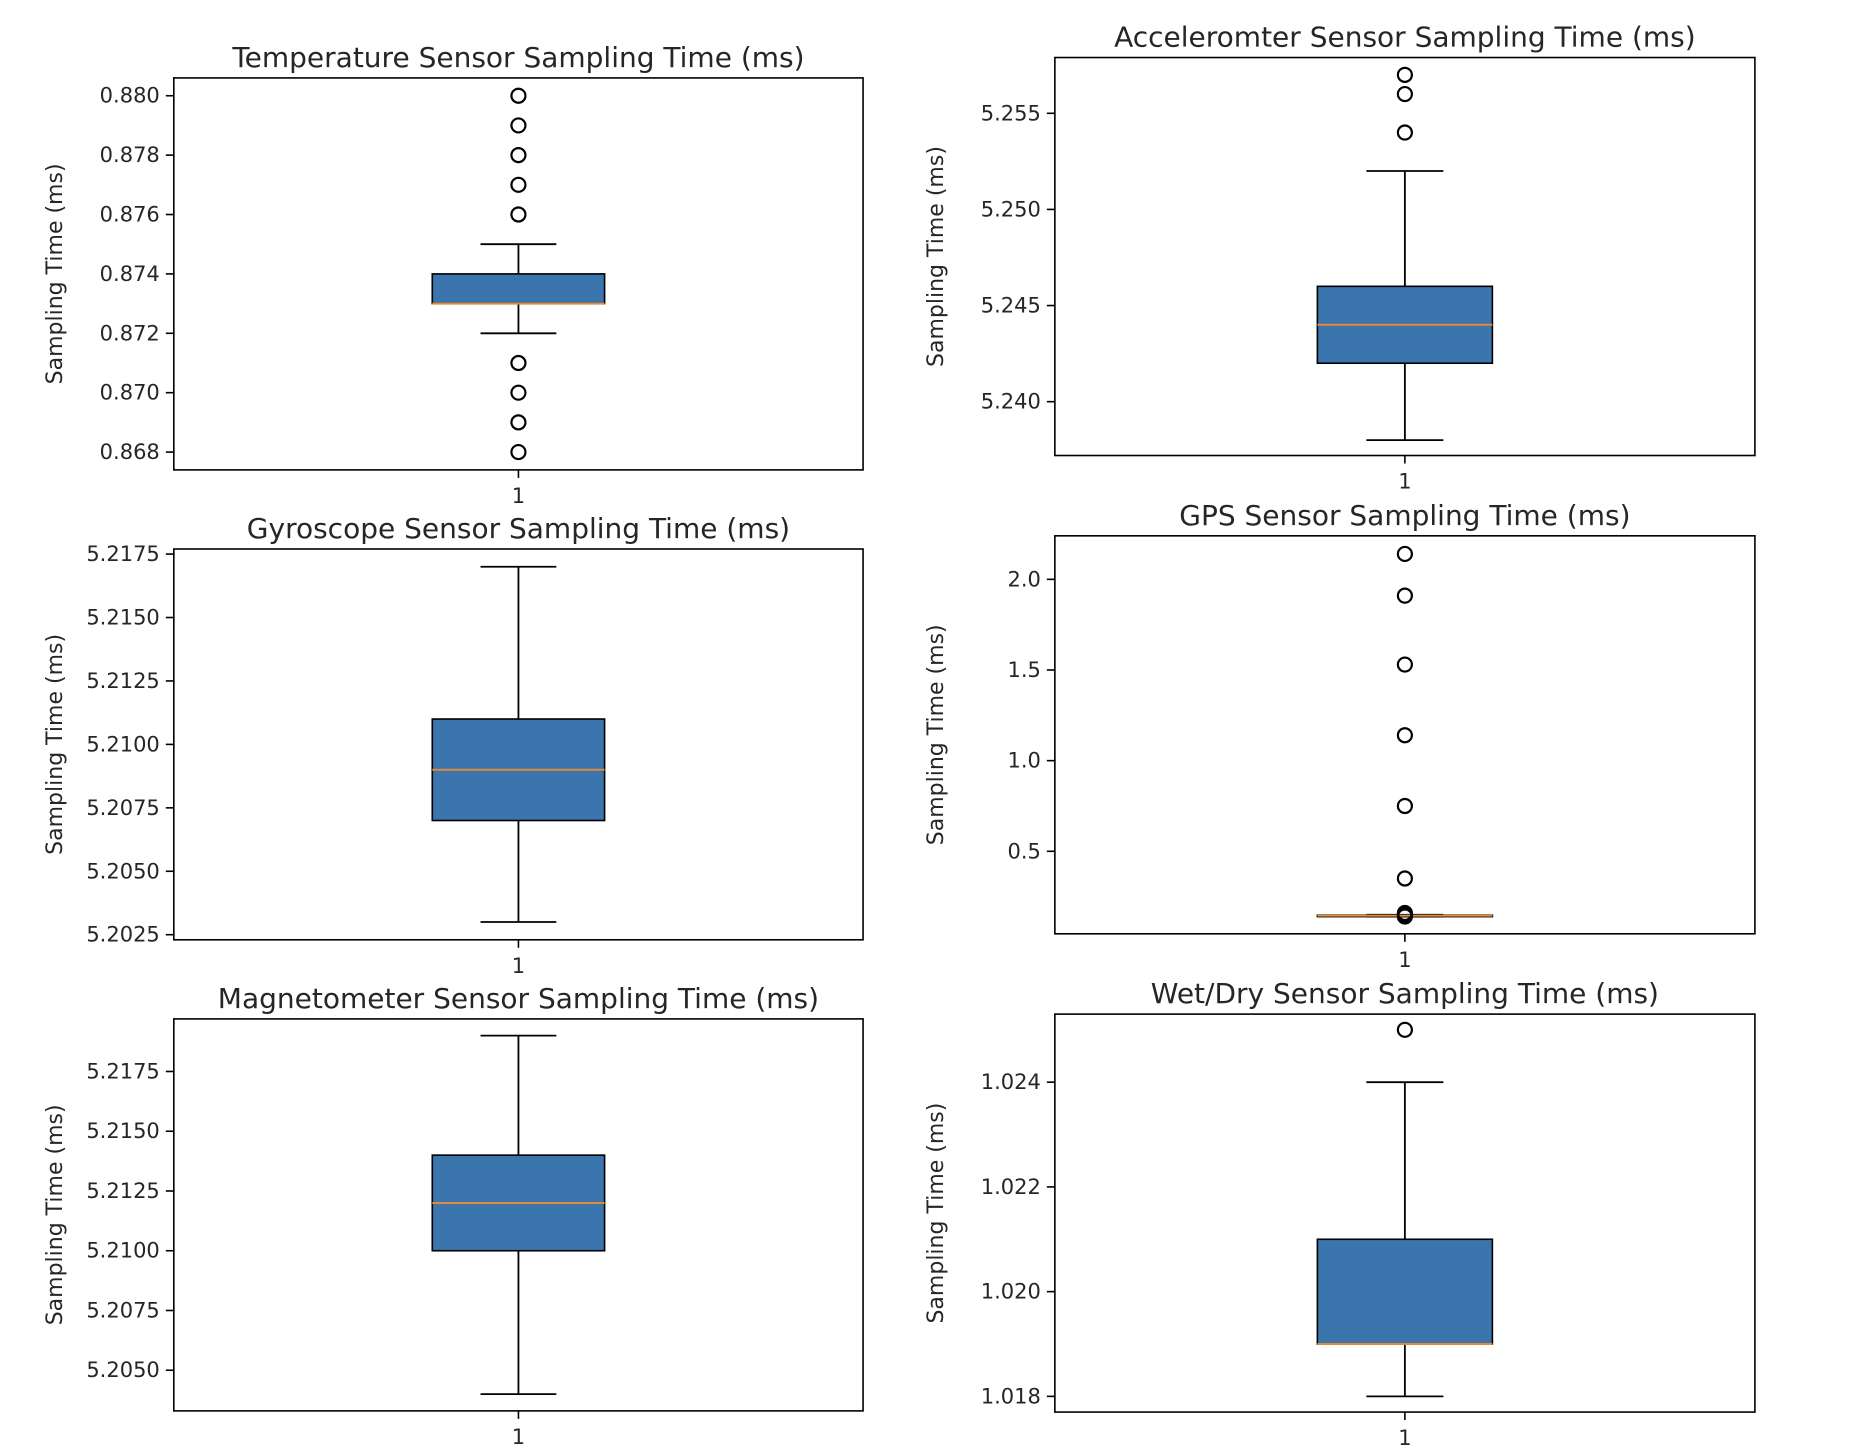 This screenshot has width=1852, height=1455. Describe the element at coordinates (1405, 37) in the screenshot. I see `chart-title: Acceleromter Sensor Sampling Time (ms)` at that location.